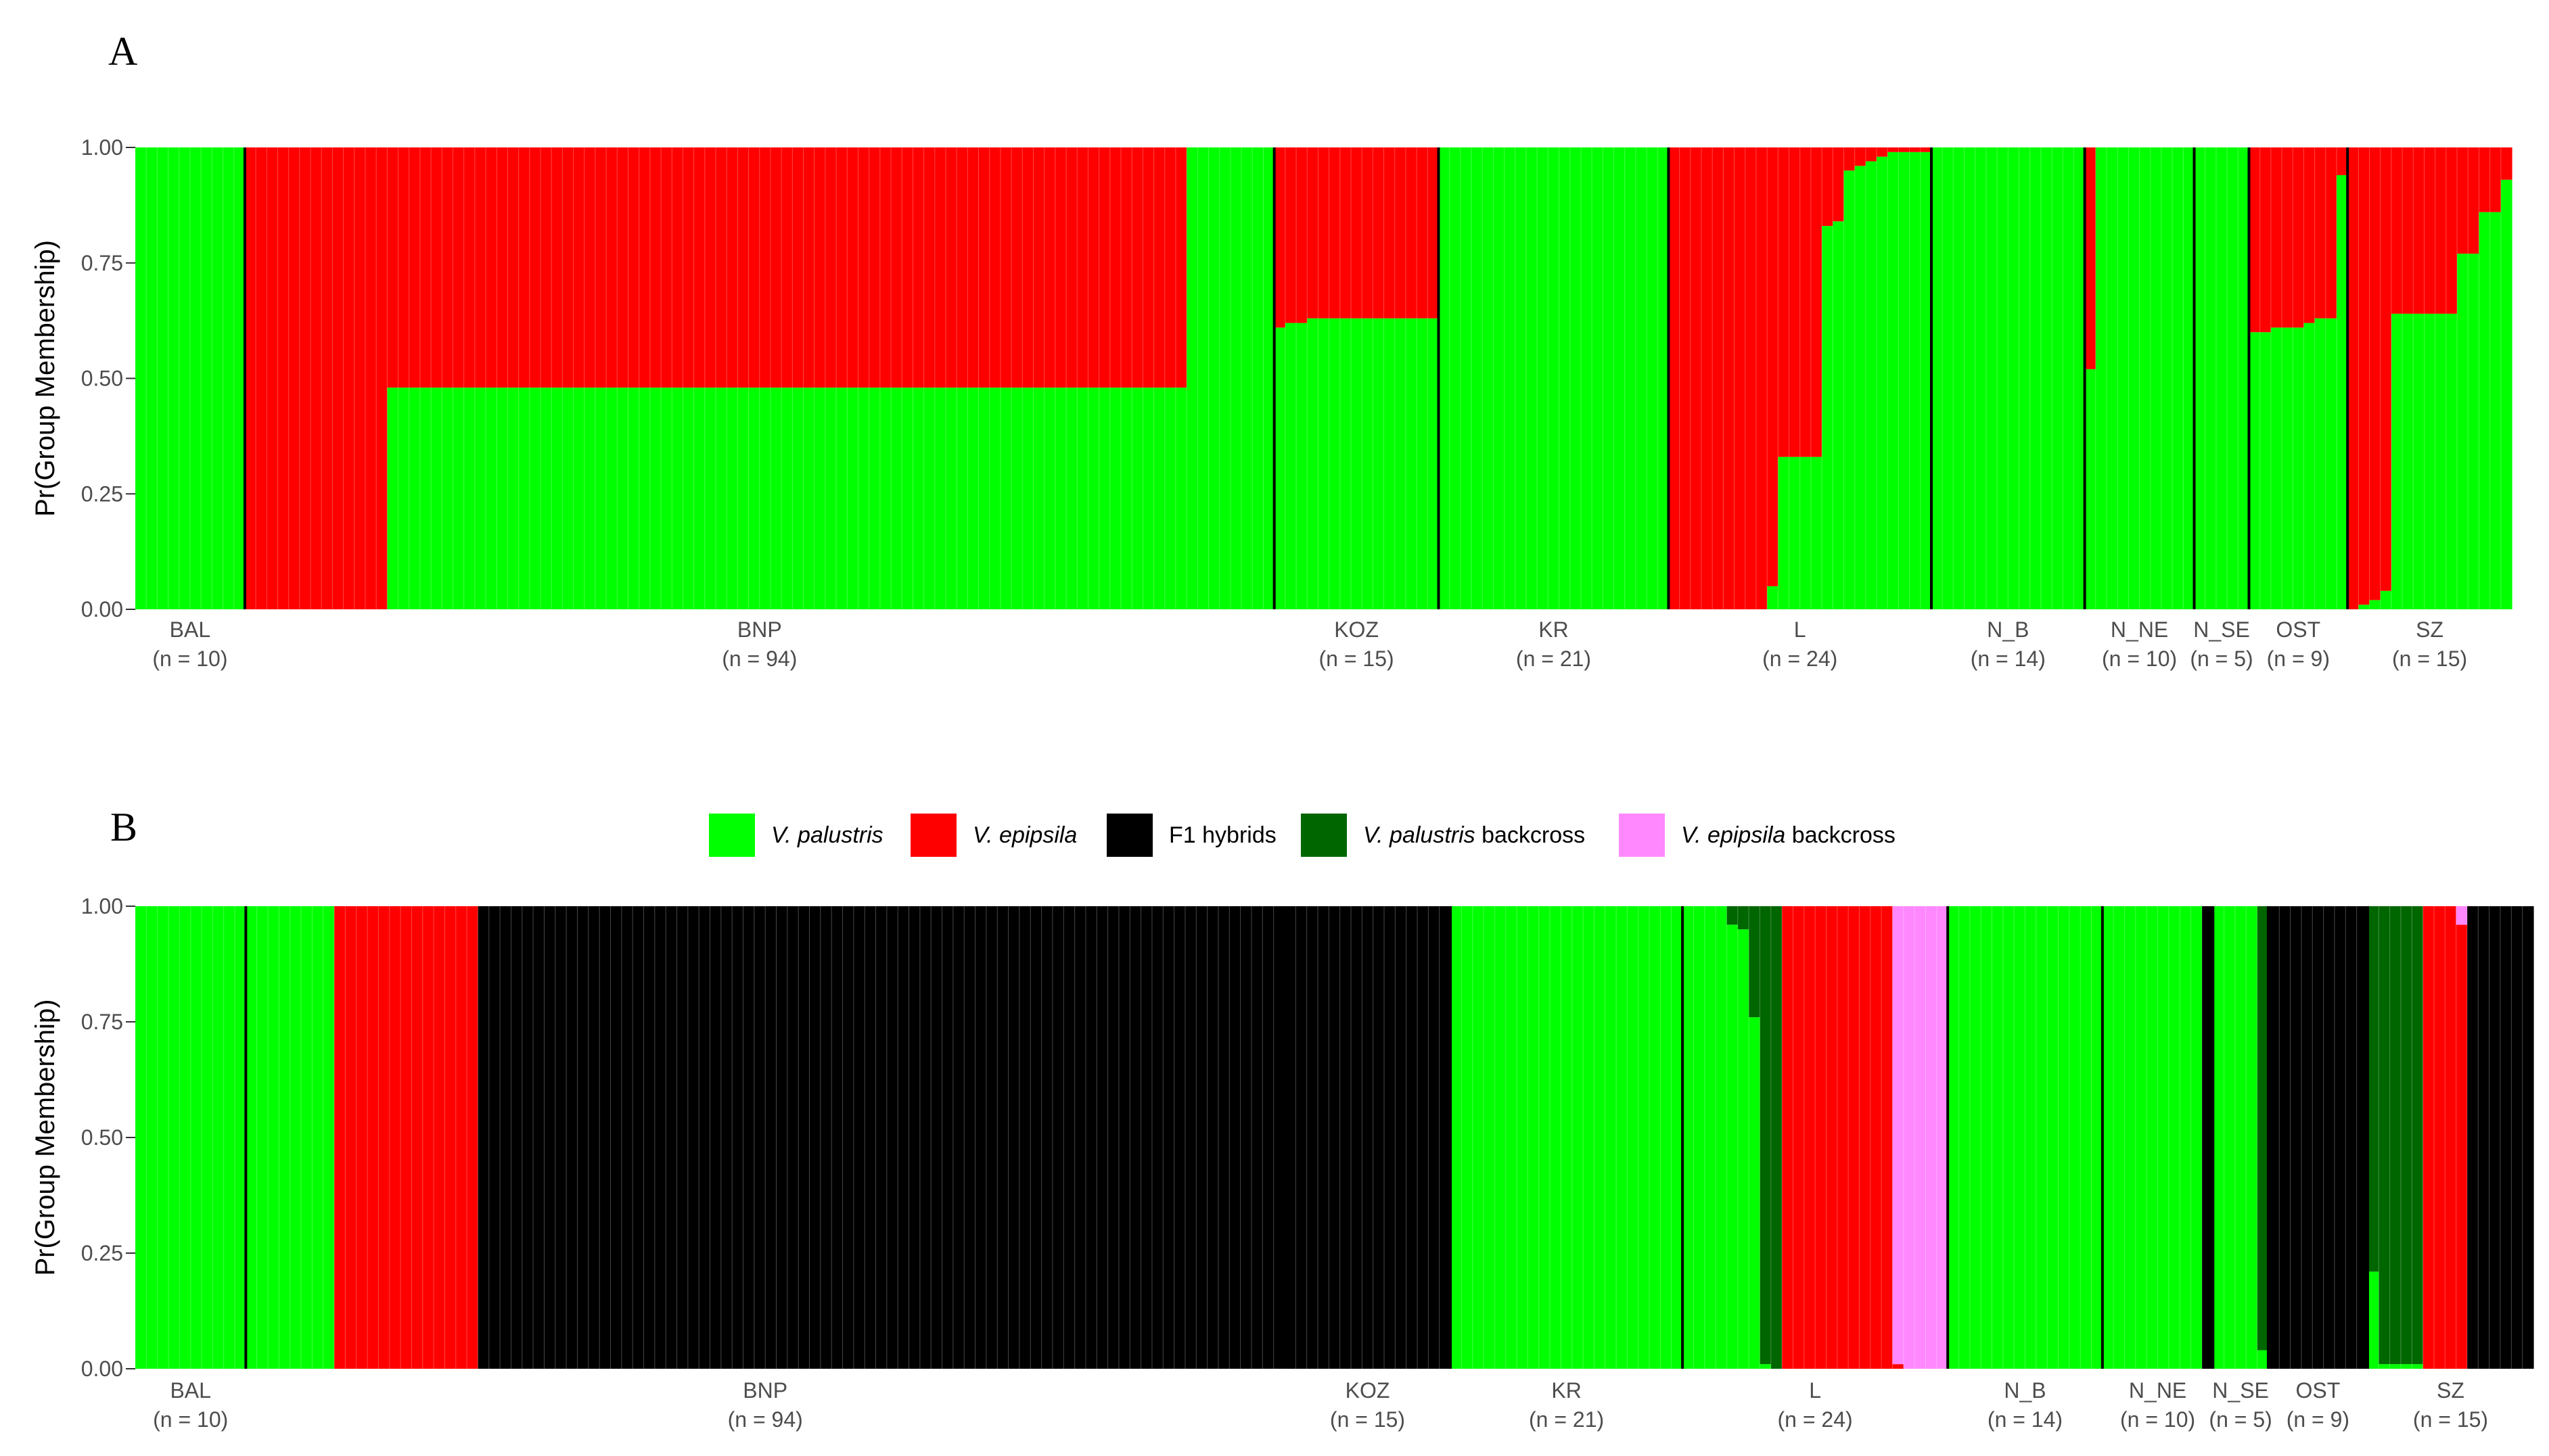  Describe the element at coordinates (2025, 1420) in the screenshot. I see `population-size-n-b: (n = 14)` at that location.